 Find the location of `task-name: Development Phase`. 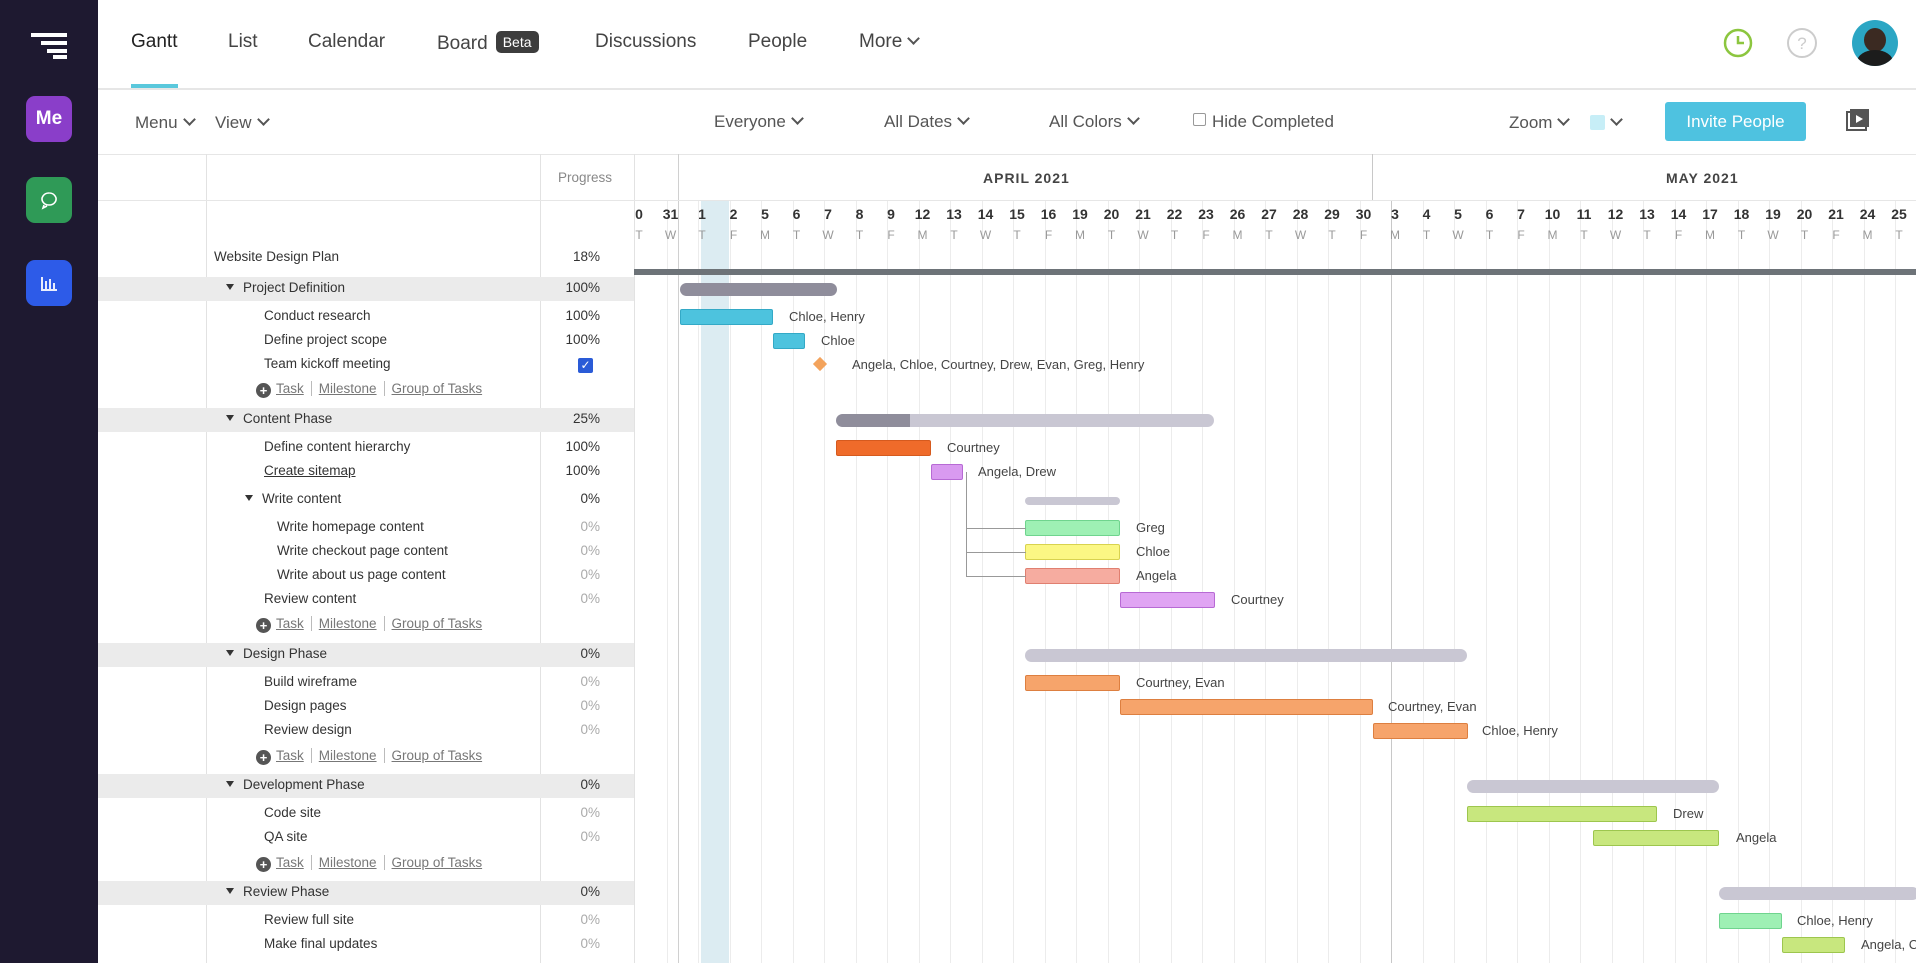

task-name: Development Phase is located at coordinates (295, 784).